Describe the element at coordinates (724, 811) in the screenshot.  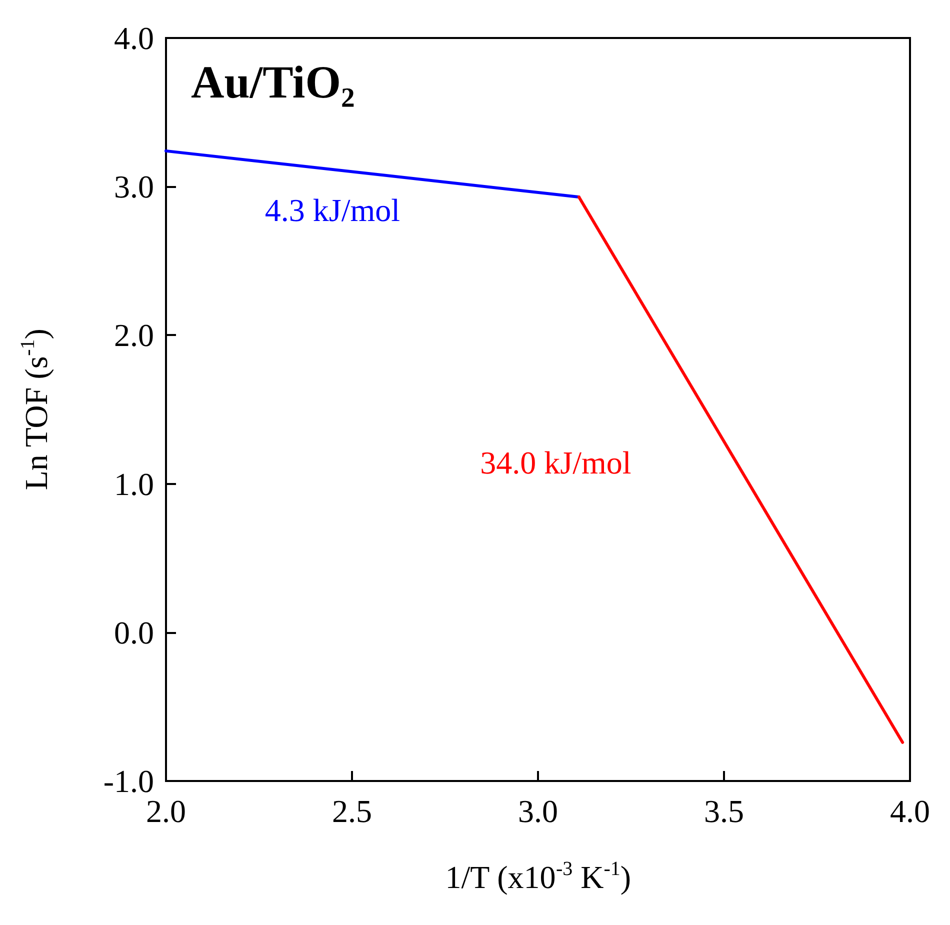
I see `x-tick-label: 3.5` at that location.